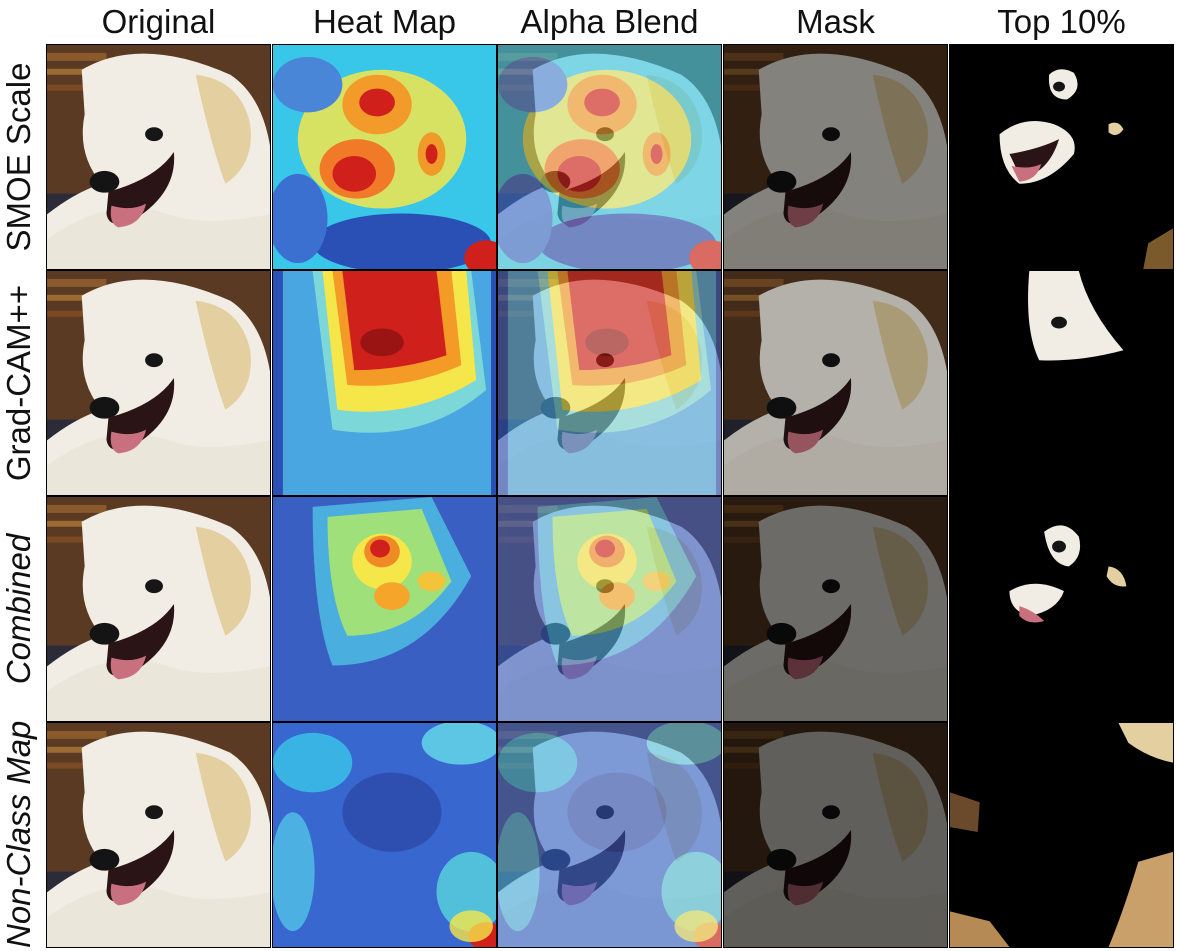  I want to click on image-original-combined, so click(158, 609).